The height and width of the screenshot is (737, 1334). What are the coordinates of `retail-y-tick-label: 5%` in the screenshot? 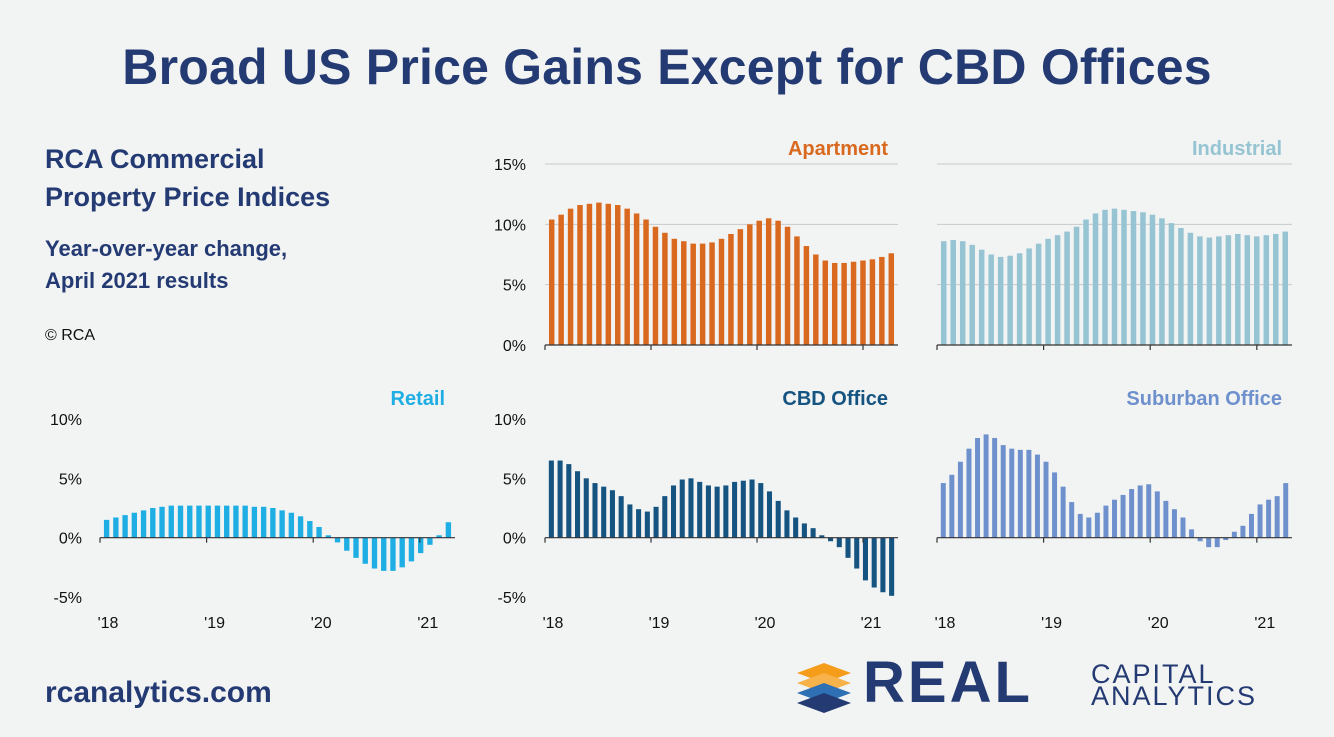 It's located at (70, 479).